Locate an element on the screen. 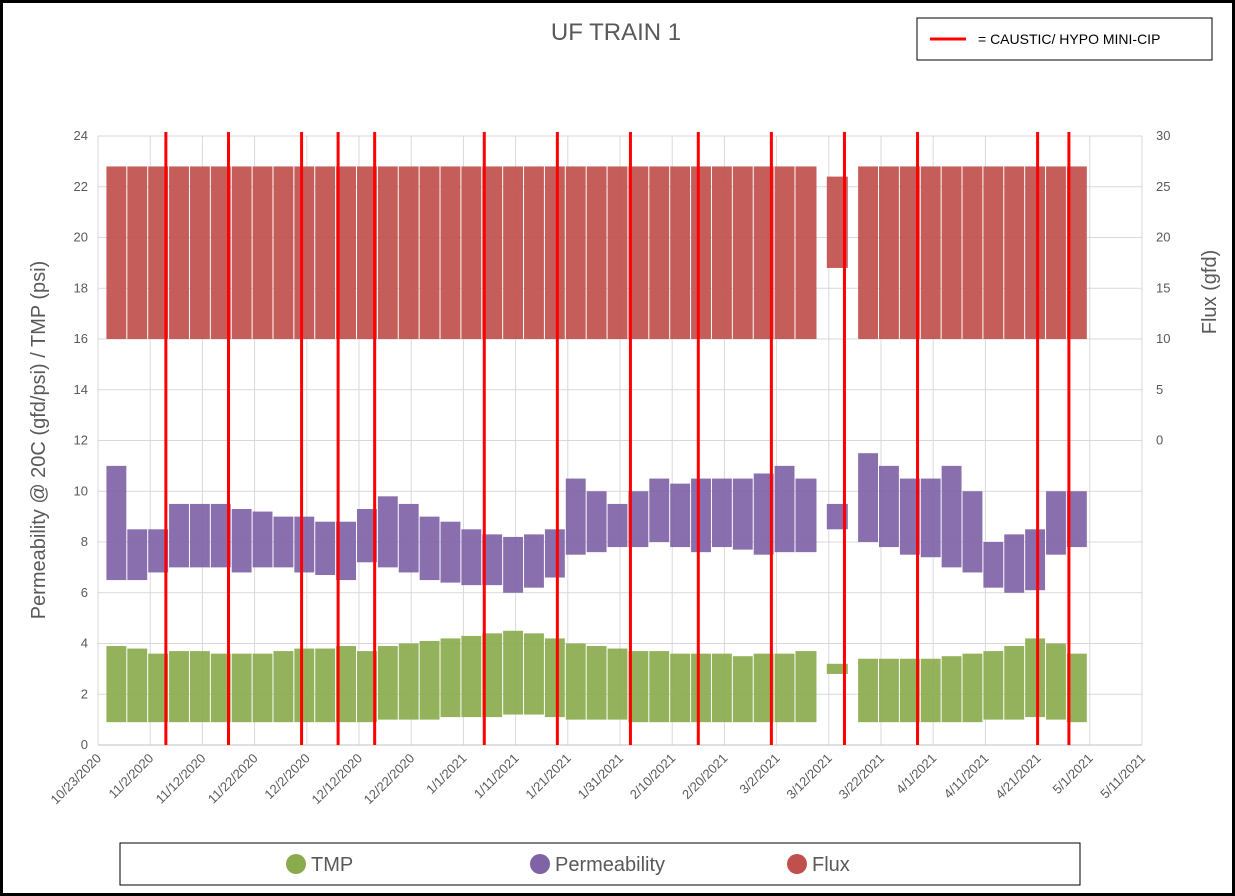 The width and height of the screenshot is (1235, 896). y-tick-label: 22 is located at coordinates (81, 186).